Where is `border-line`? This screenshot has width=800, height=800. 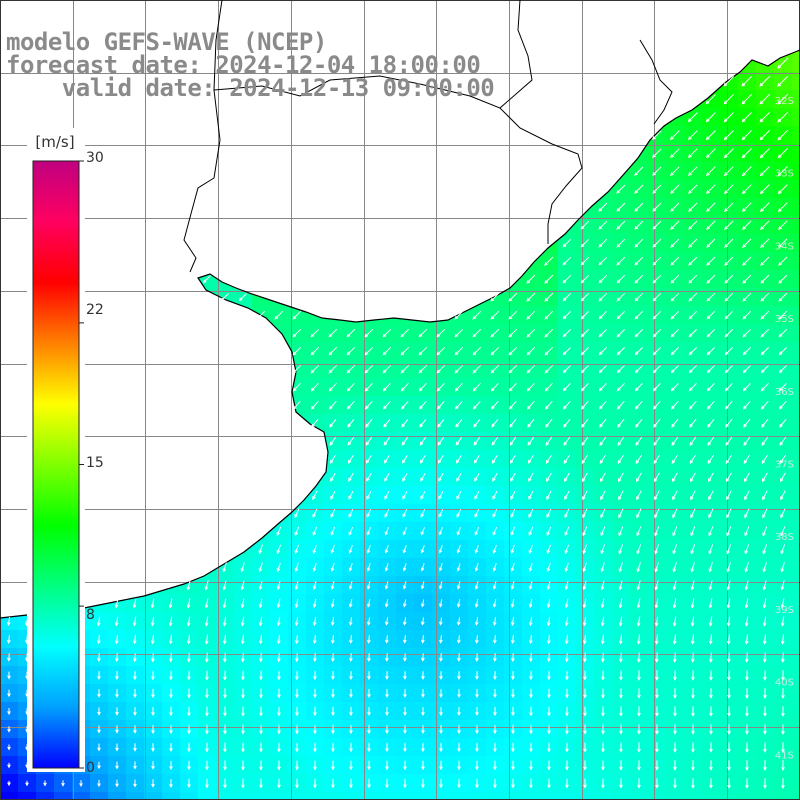
border-line is located at coordinates (656, 82).